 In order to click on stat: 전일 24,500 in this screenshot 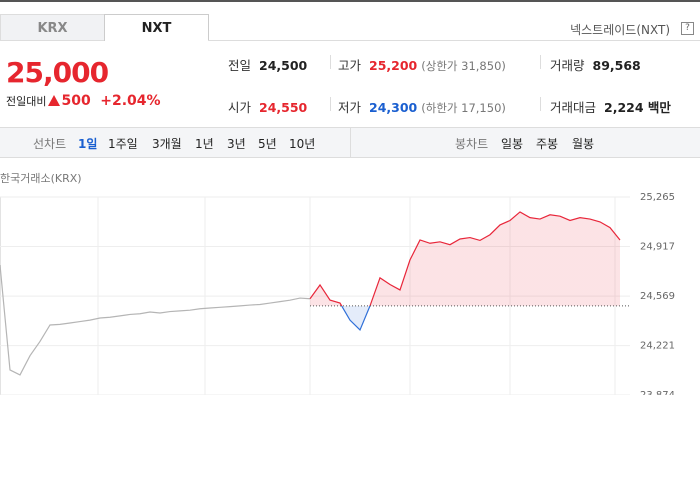, I will do `click(267, 64)`.